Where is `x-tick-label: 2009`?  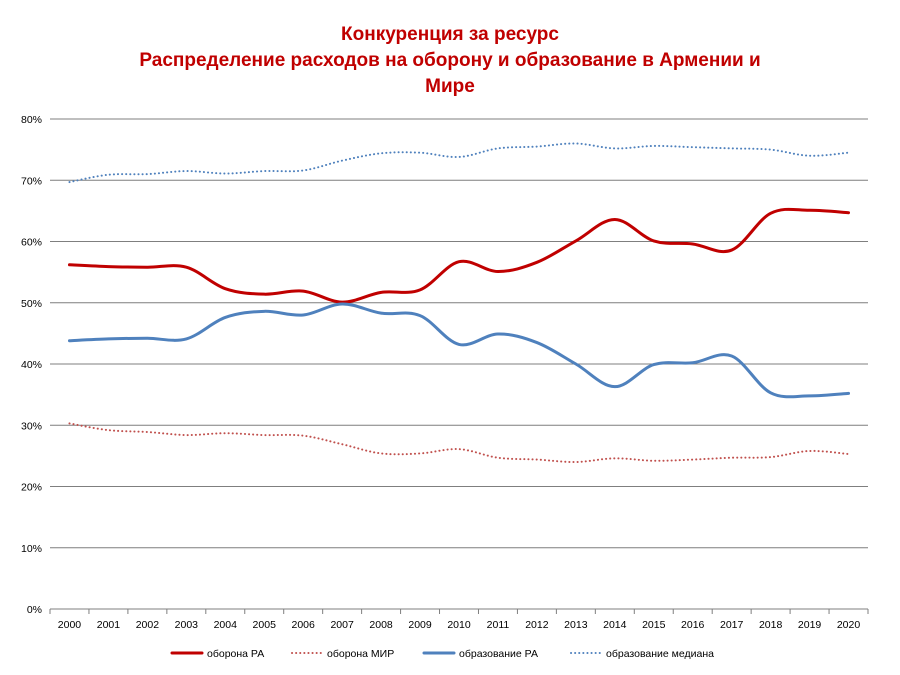 x-tick-label: 2009 is located at coordinates (420, 625).